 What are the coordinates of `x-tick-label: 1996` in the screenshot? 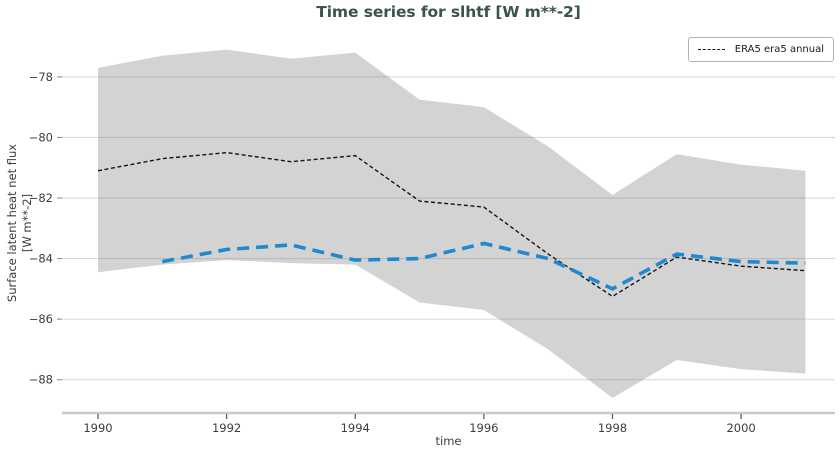 It's located at (483, 428).